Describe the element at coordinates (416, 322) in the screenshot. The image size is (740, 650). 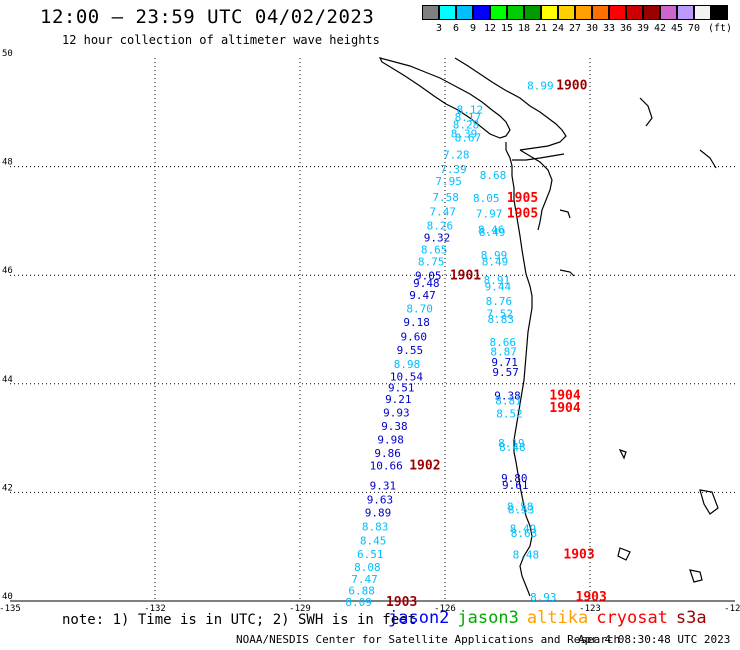
I see `wave-height-label: 9.18` at that location.